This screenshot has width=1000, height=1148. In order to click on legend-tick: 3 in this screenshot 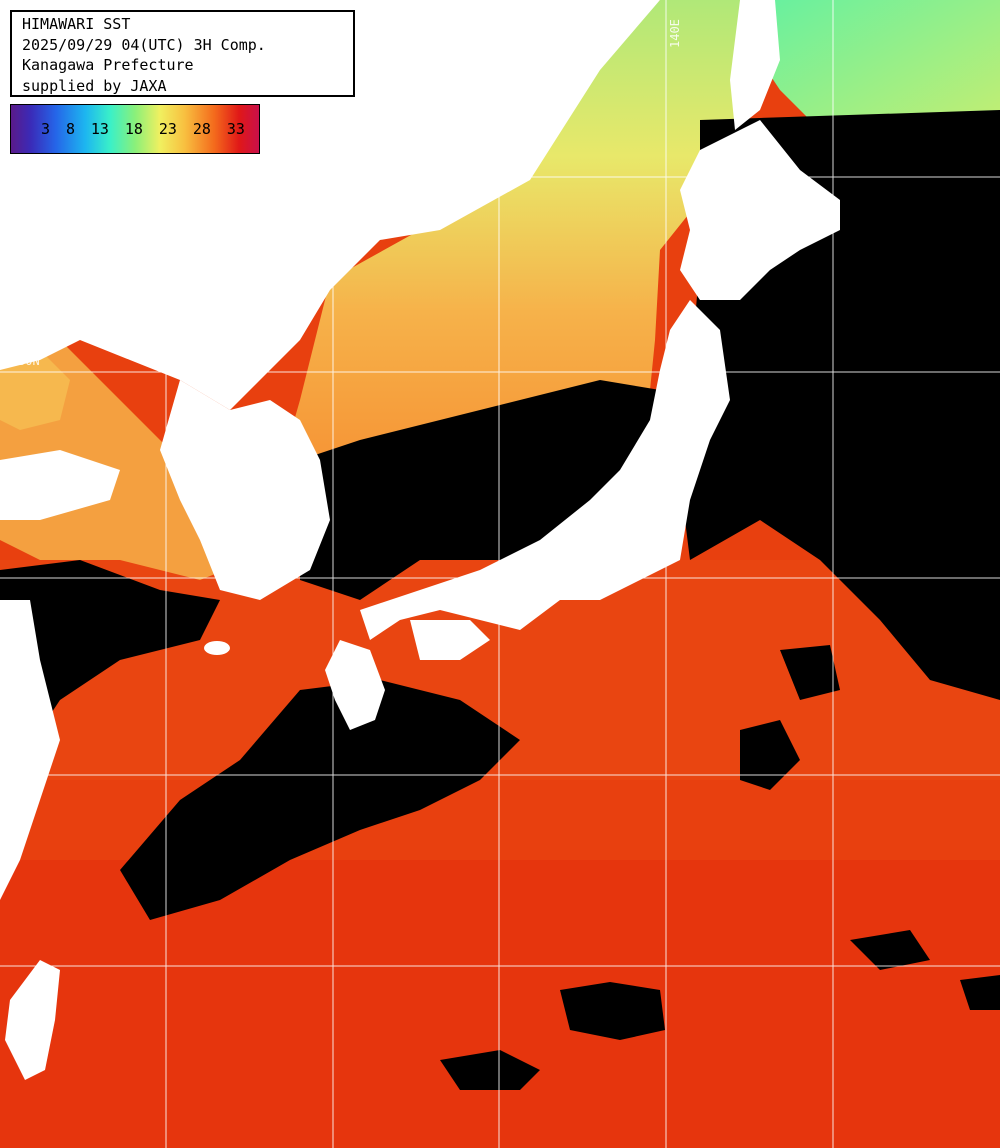, I will do `click(45, 129)`.